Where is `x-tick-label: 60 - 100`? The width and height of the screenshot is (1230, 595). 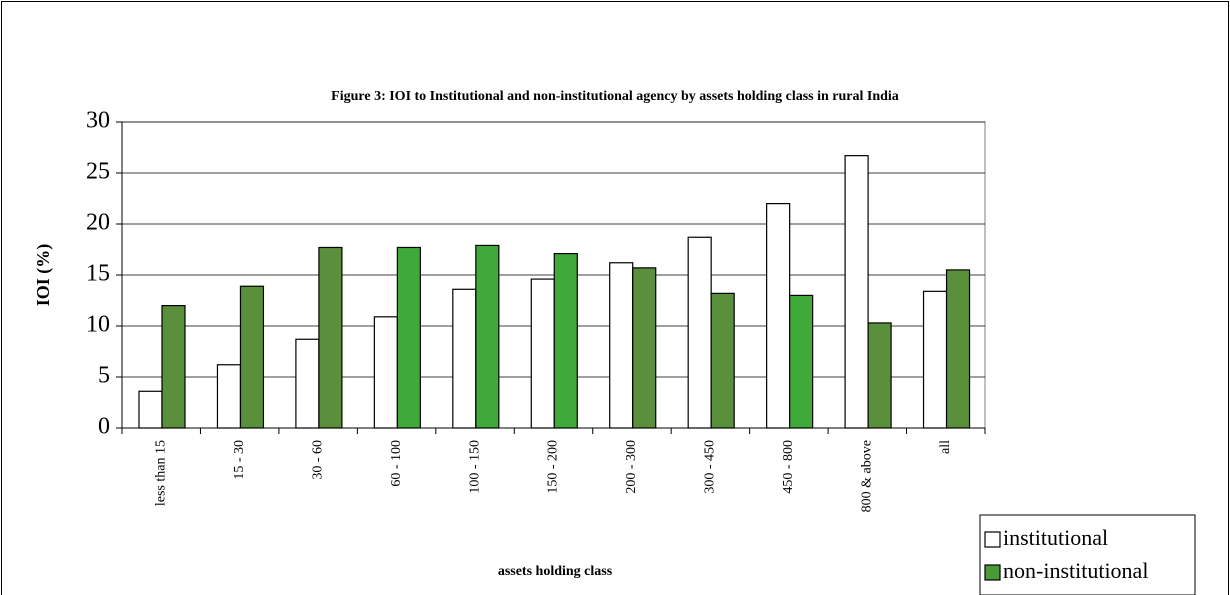
x-tick-label: 60 - 100 is located at coordinates (396, 463).